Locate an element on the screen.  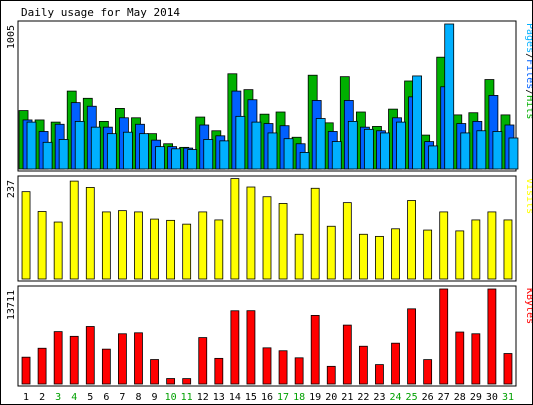
x-tick-label: 2 is located at coordinates (42, 397).